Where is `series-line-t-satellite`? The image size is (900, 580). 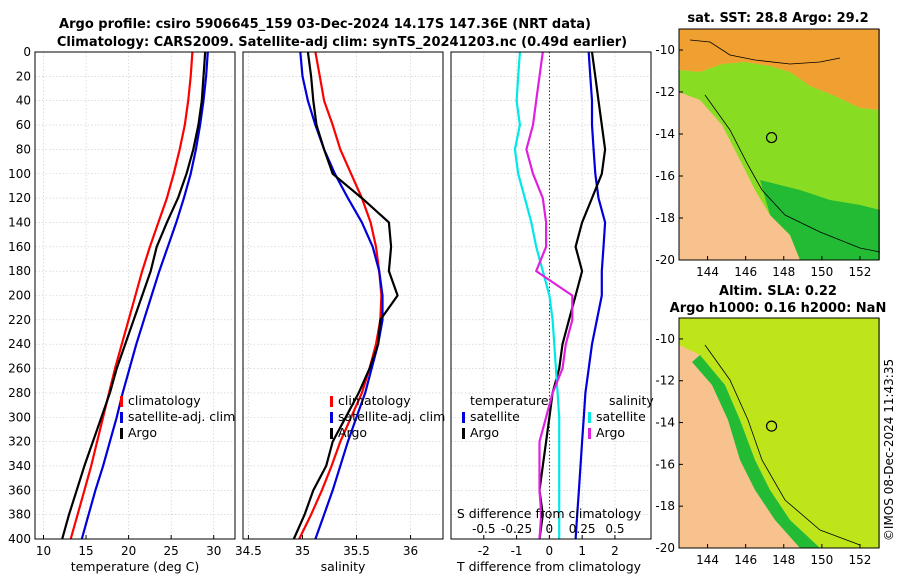
series-line-t-satellite is located at coordinates (590, 295).